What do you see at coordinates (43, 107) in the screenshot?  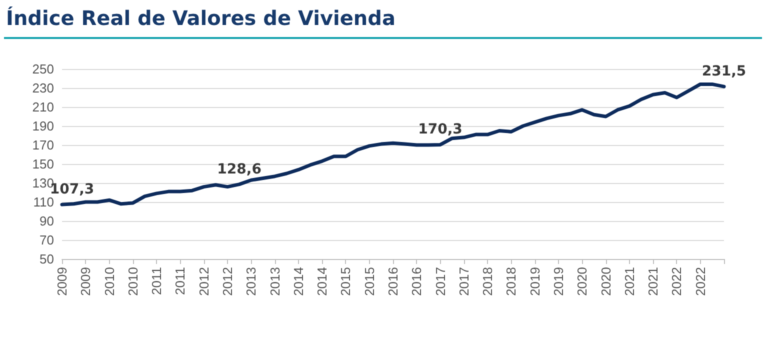 I see `y-tick-label: 210` at bounding box center [43, 107].